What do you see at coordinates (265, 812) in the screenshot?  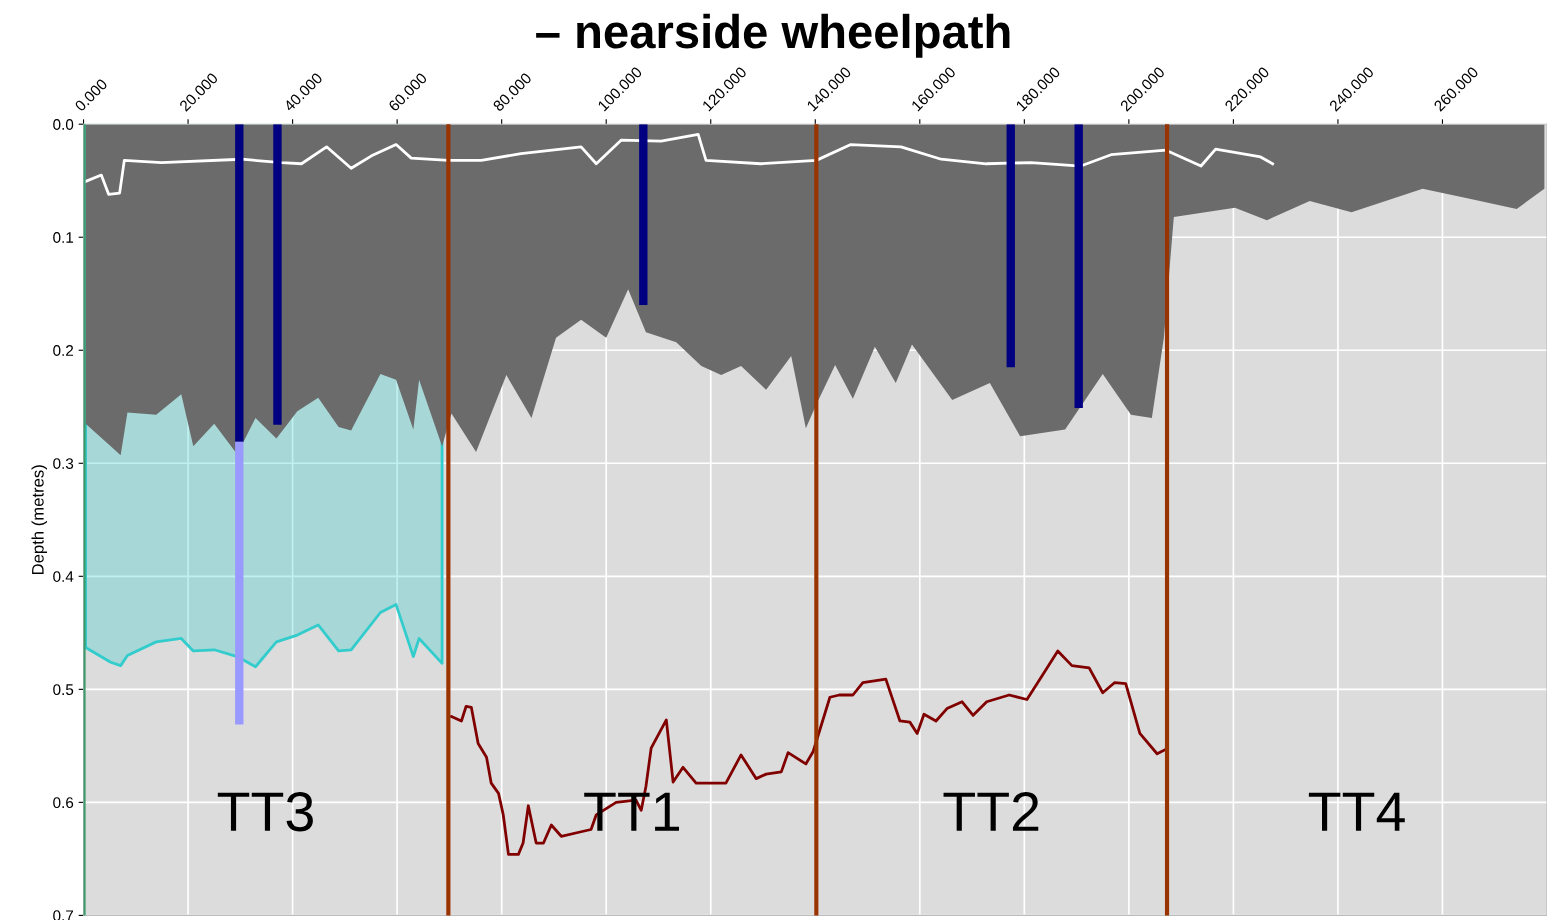 I see `annotation: TT3` at bounding box center [265, 812].